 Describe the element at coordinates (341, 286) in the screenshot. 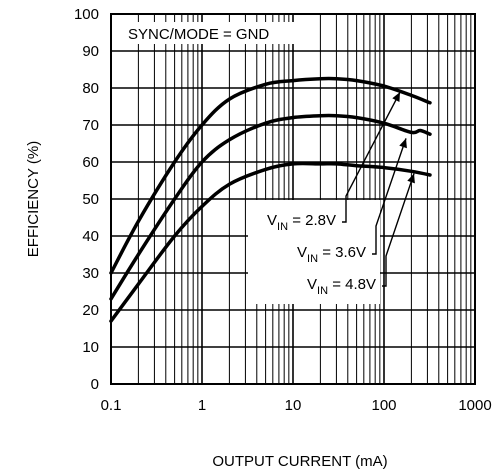

I see `series-label-3: VIN = 4.8V` at that location.